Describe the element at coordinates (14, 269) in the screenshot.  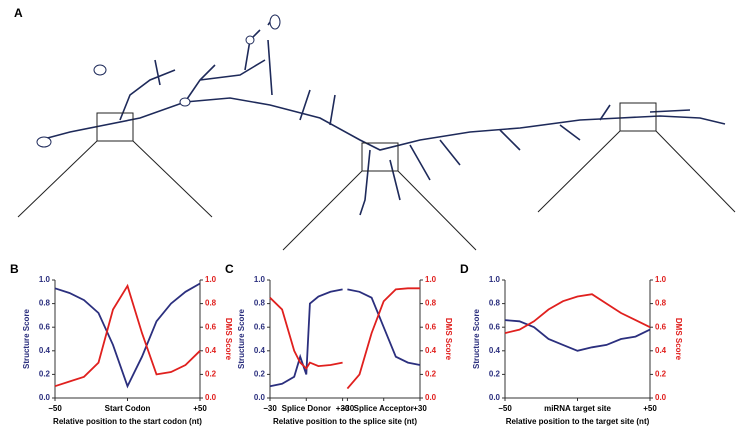
I see `panel-label: B` at that location.